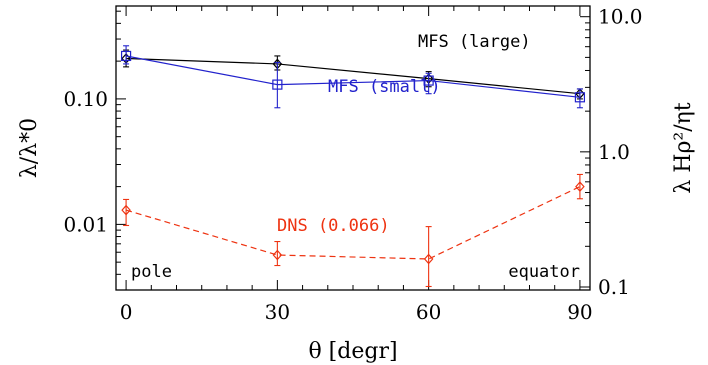 The height and width of the screenshot is (365, 708). I want to click on right-tick-label: 1.0, so click(614, 152).